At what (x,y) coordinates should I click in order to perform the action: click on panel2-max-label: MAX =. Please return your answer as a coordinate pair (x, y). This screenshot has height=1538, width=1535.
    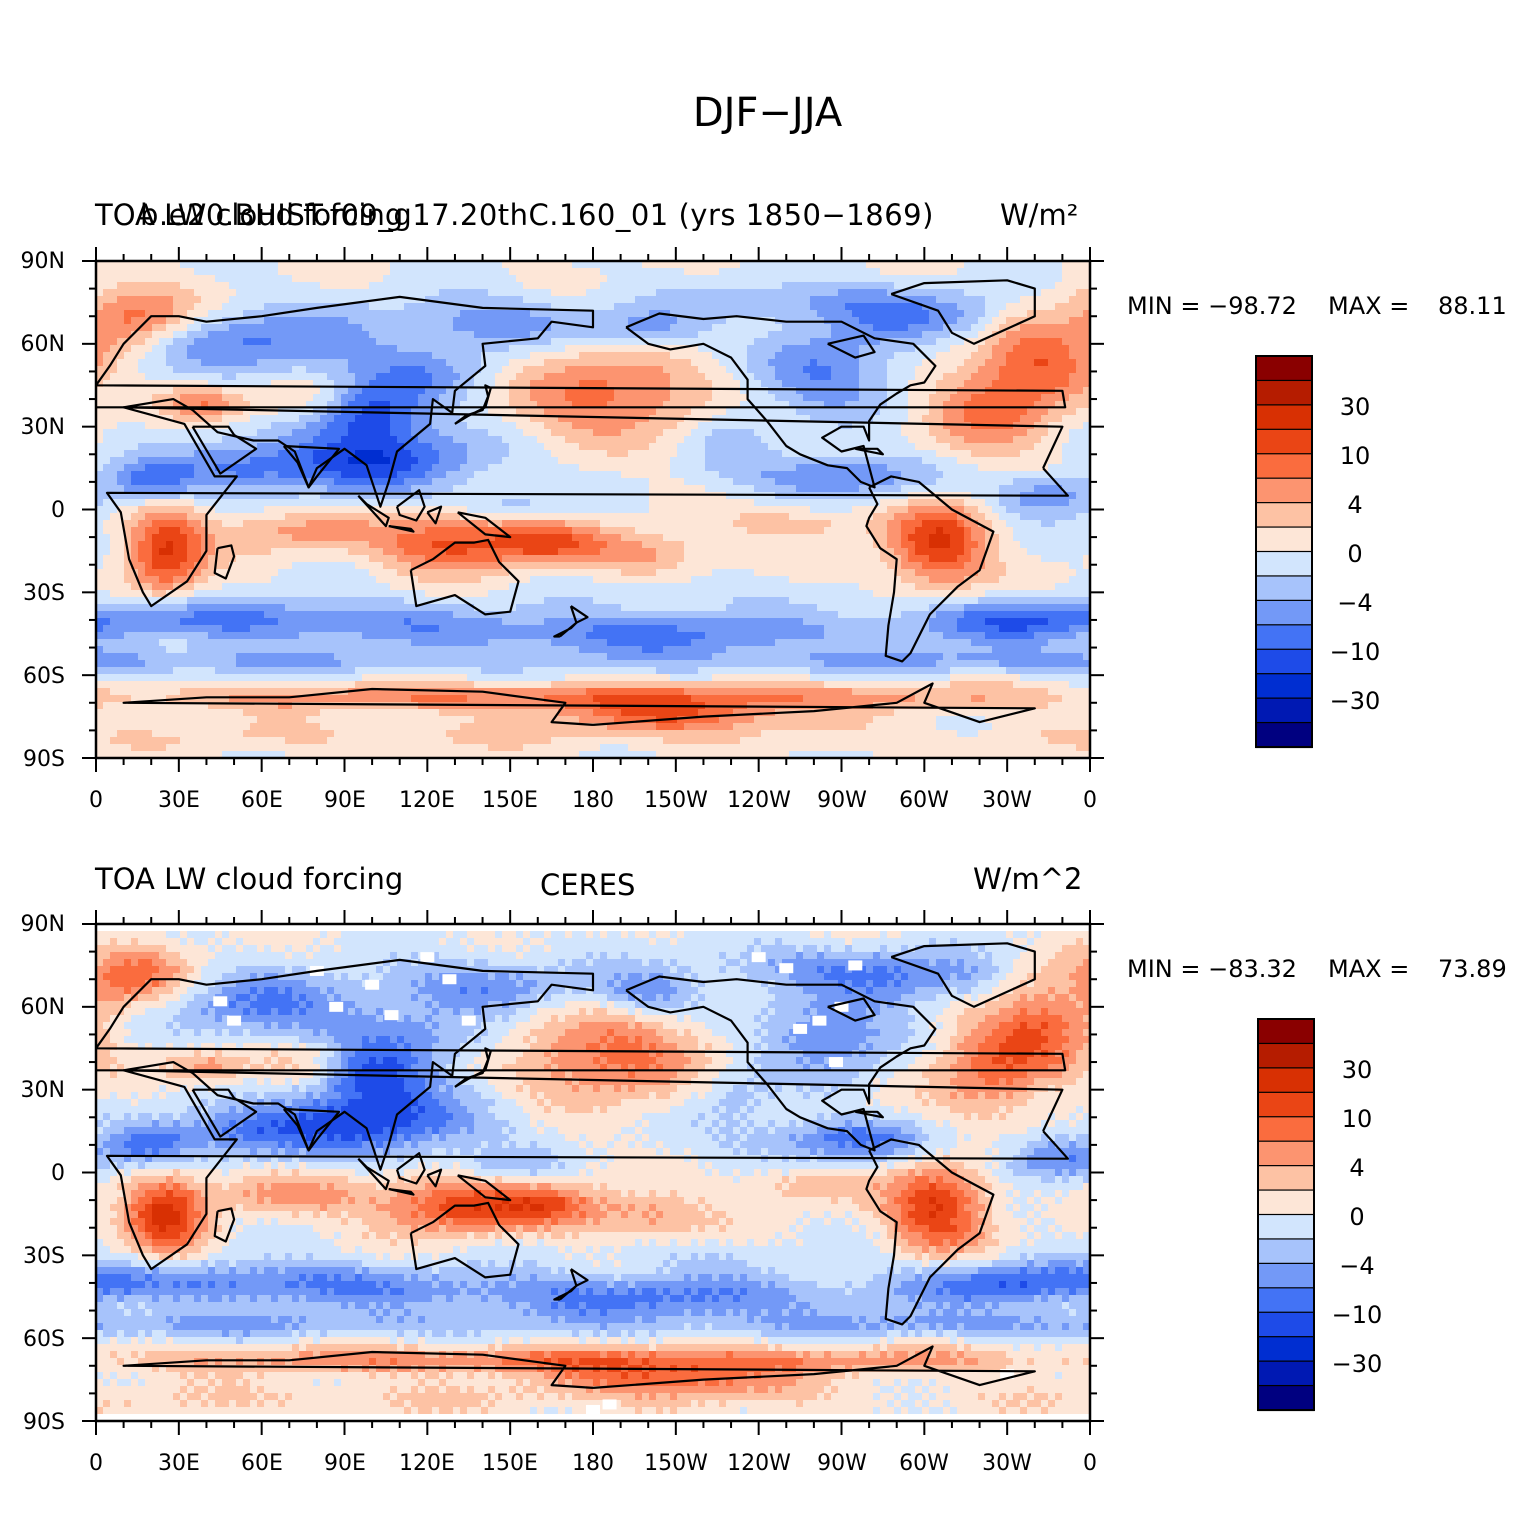
    Looking at the image, I should click on (1368, 969).